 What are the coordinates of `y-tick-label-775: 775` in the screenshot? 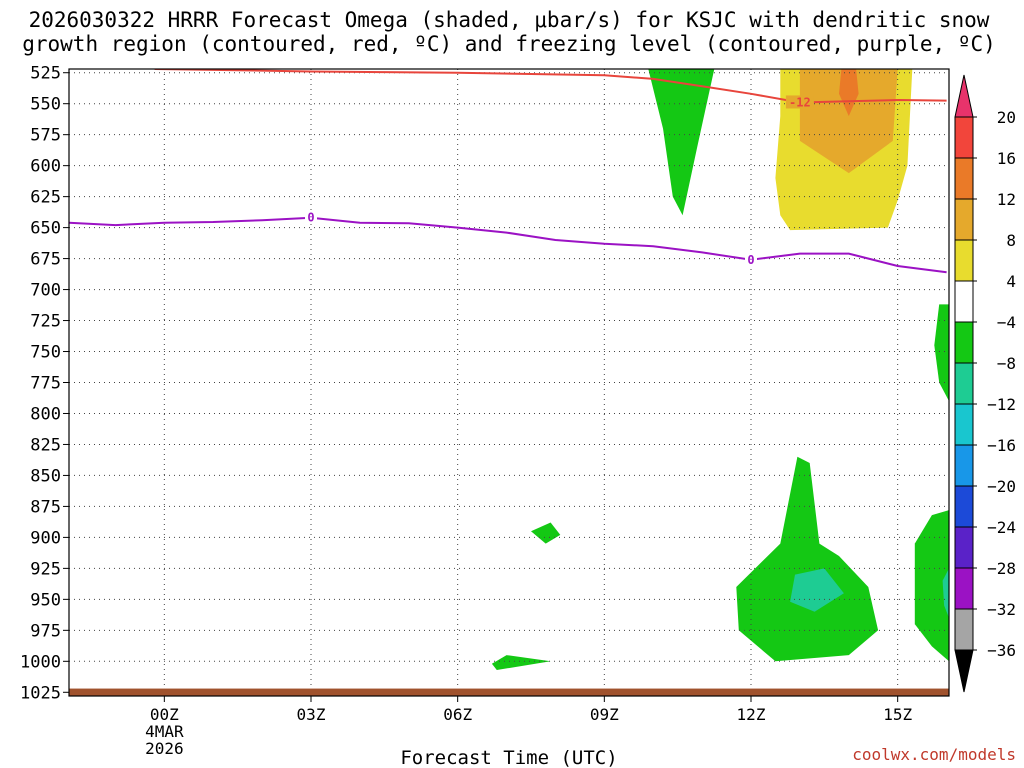 It's located at (45, 384).